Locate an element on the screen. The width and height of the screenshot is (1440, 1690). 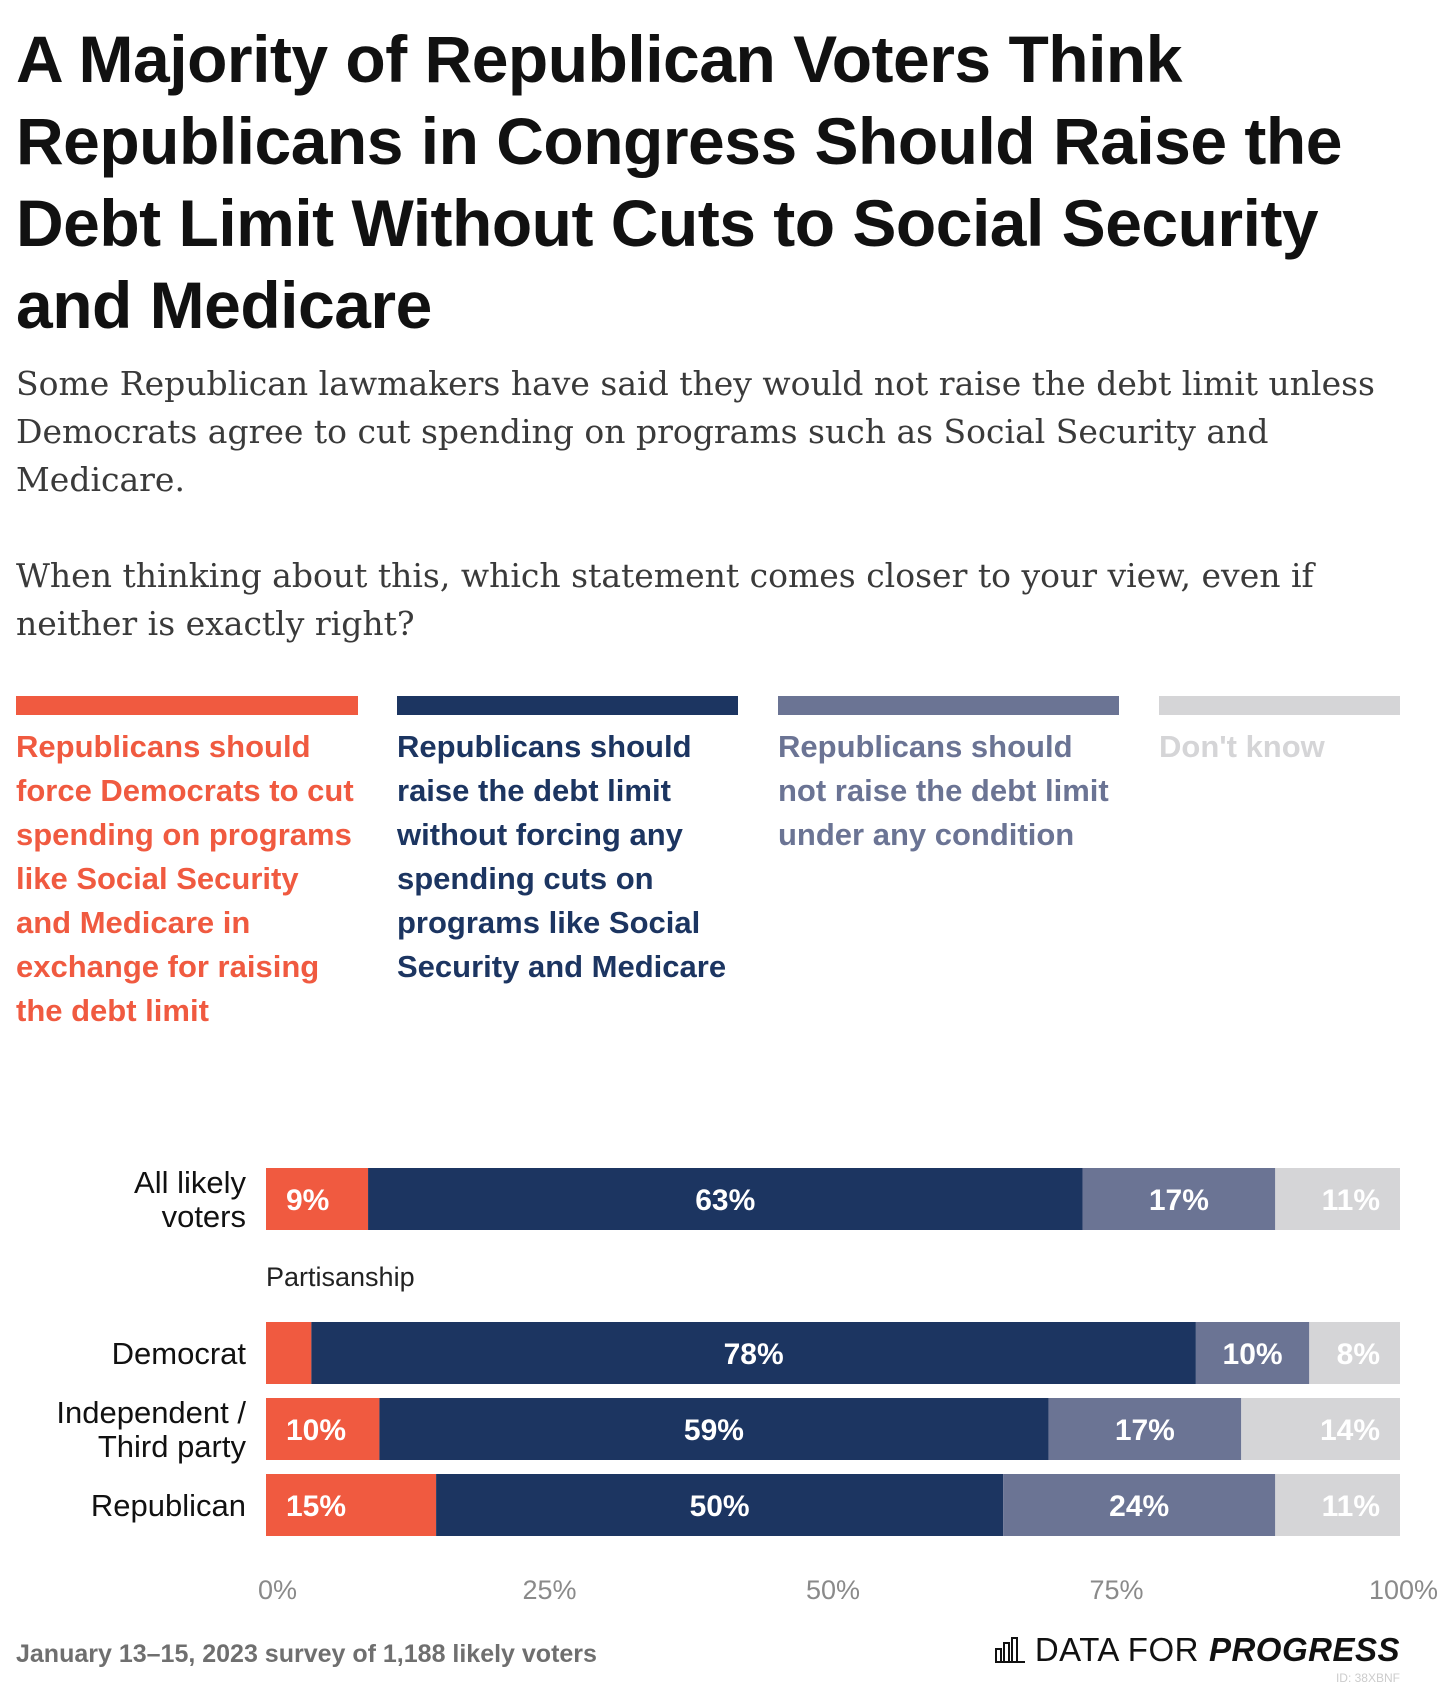
x-tick-label-75pct: 75% is located at coordinates (1116, 1590).